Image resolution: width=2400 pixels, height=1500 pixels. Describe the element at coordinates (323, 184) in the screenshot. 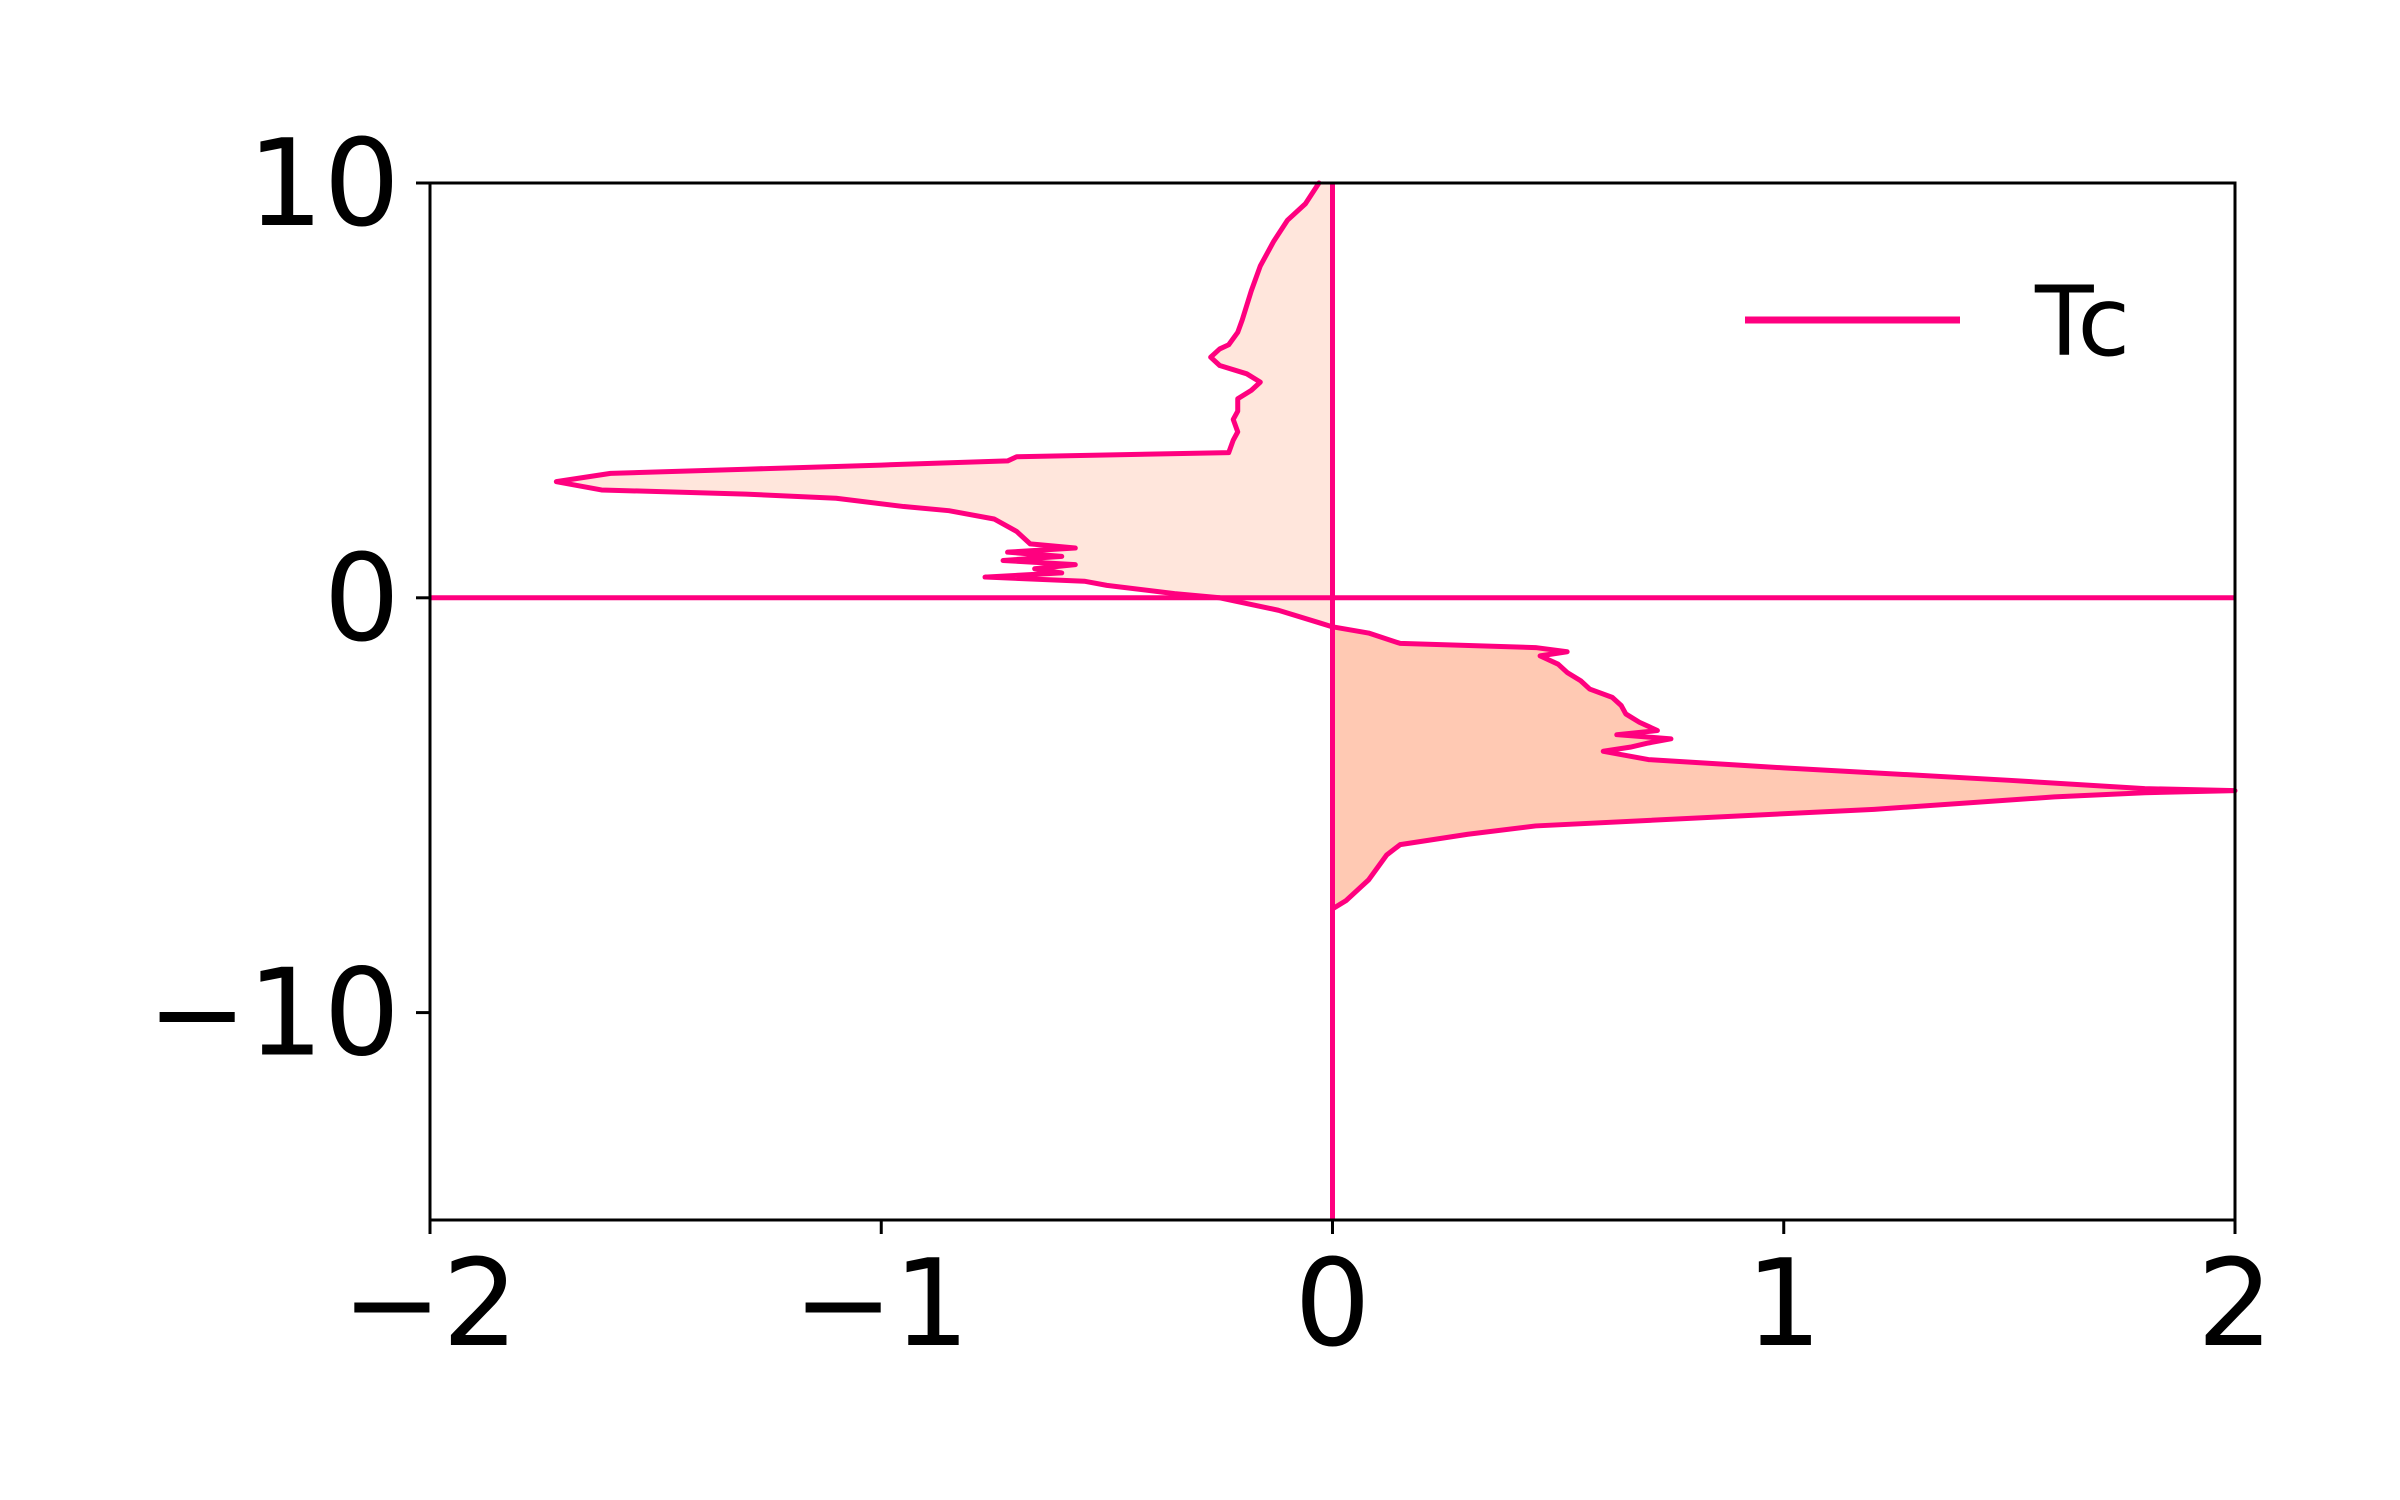

I see `y-tick-label: 10` at that location.